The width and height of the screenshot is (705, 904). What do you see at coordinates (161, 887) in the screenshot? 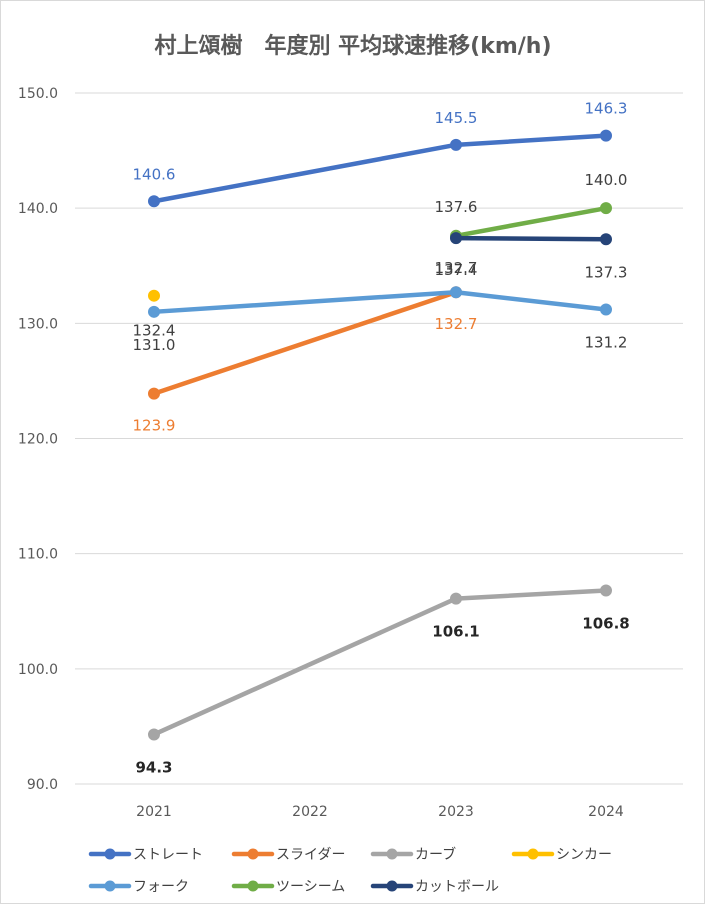
I see `legend-label: フォーク` at bounding box center [161, 887].